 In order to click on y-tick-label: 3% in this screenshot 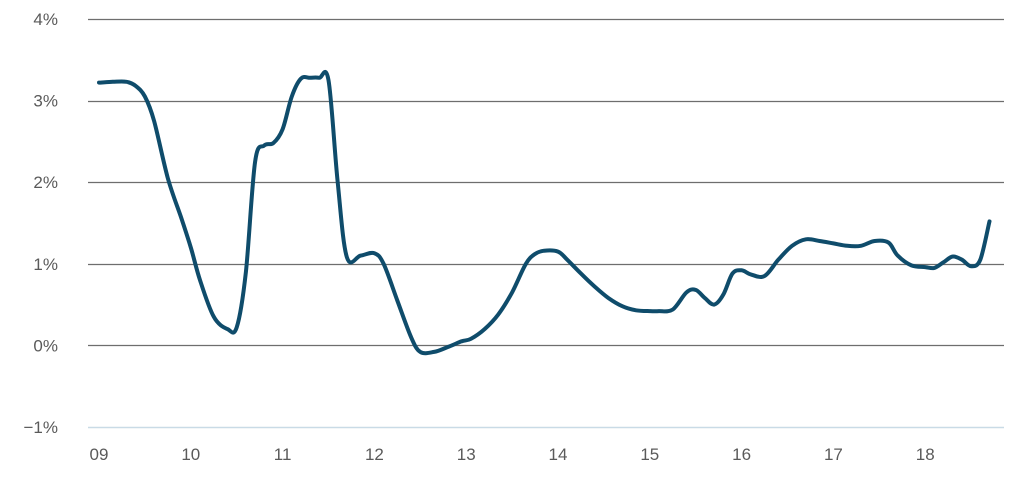, I will do `click(45, 101)`.